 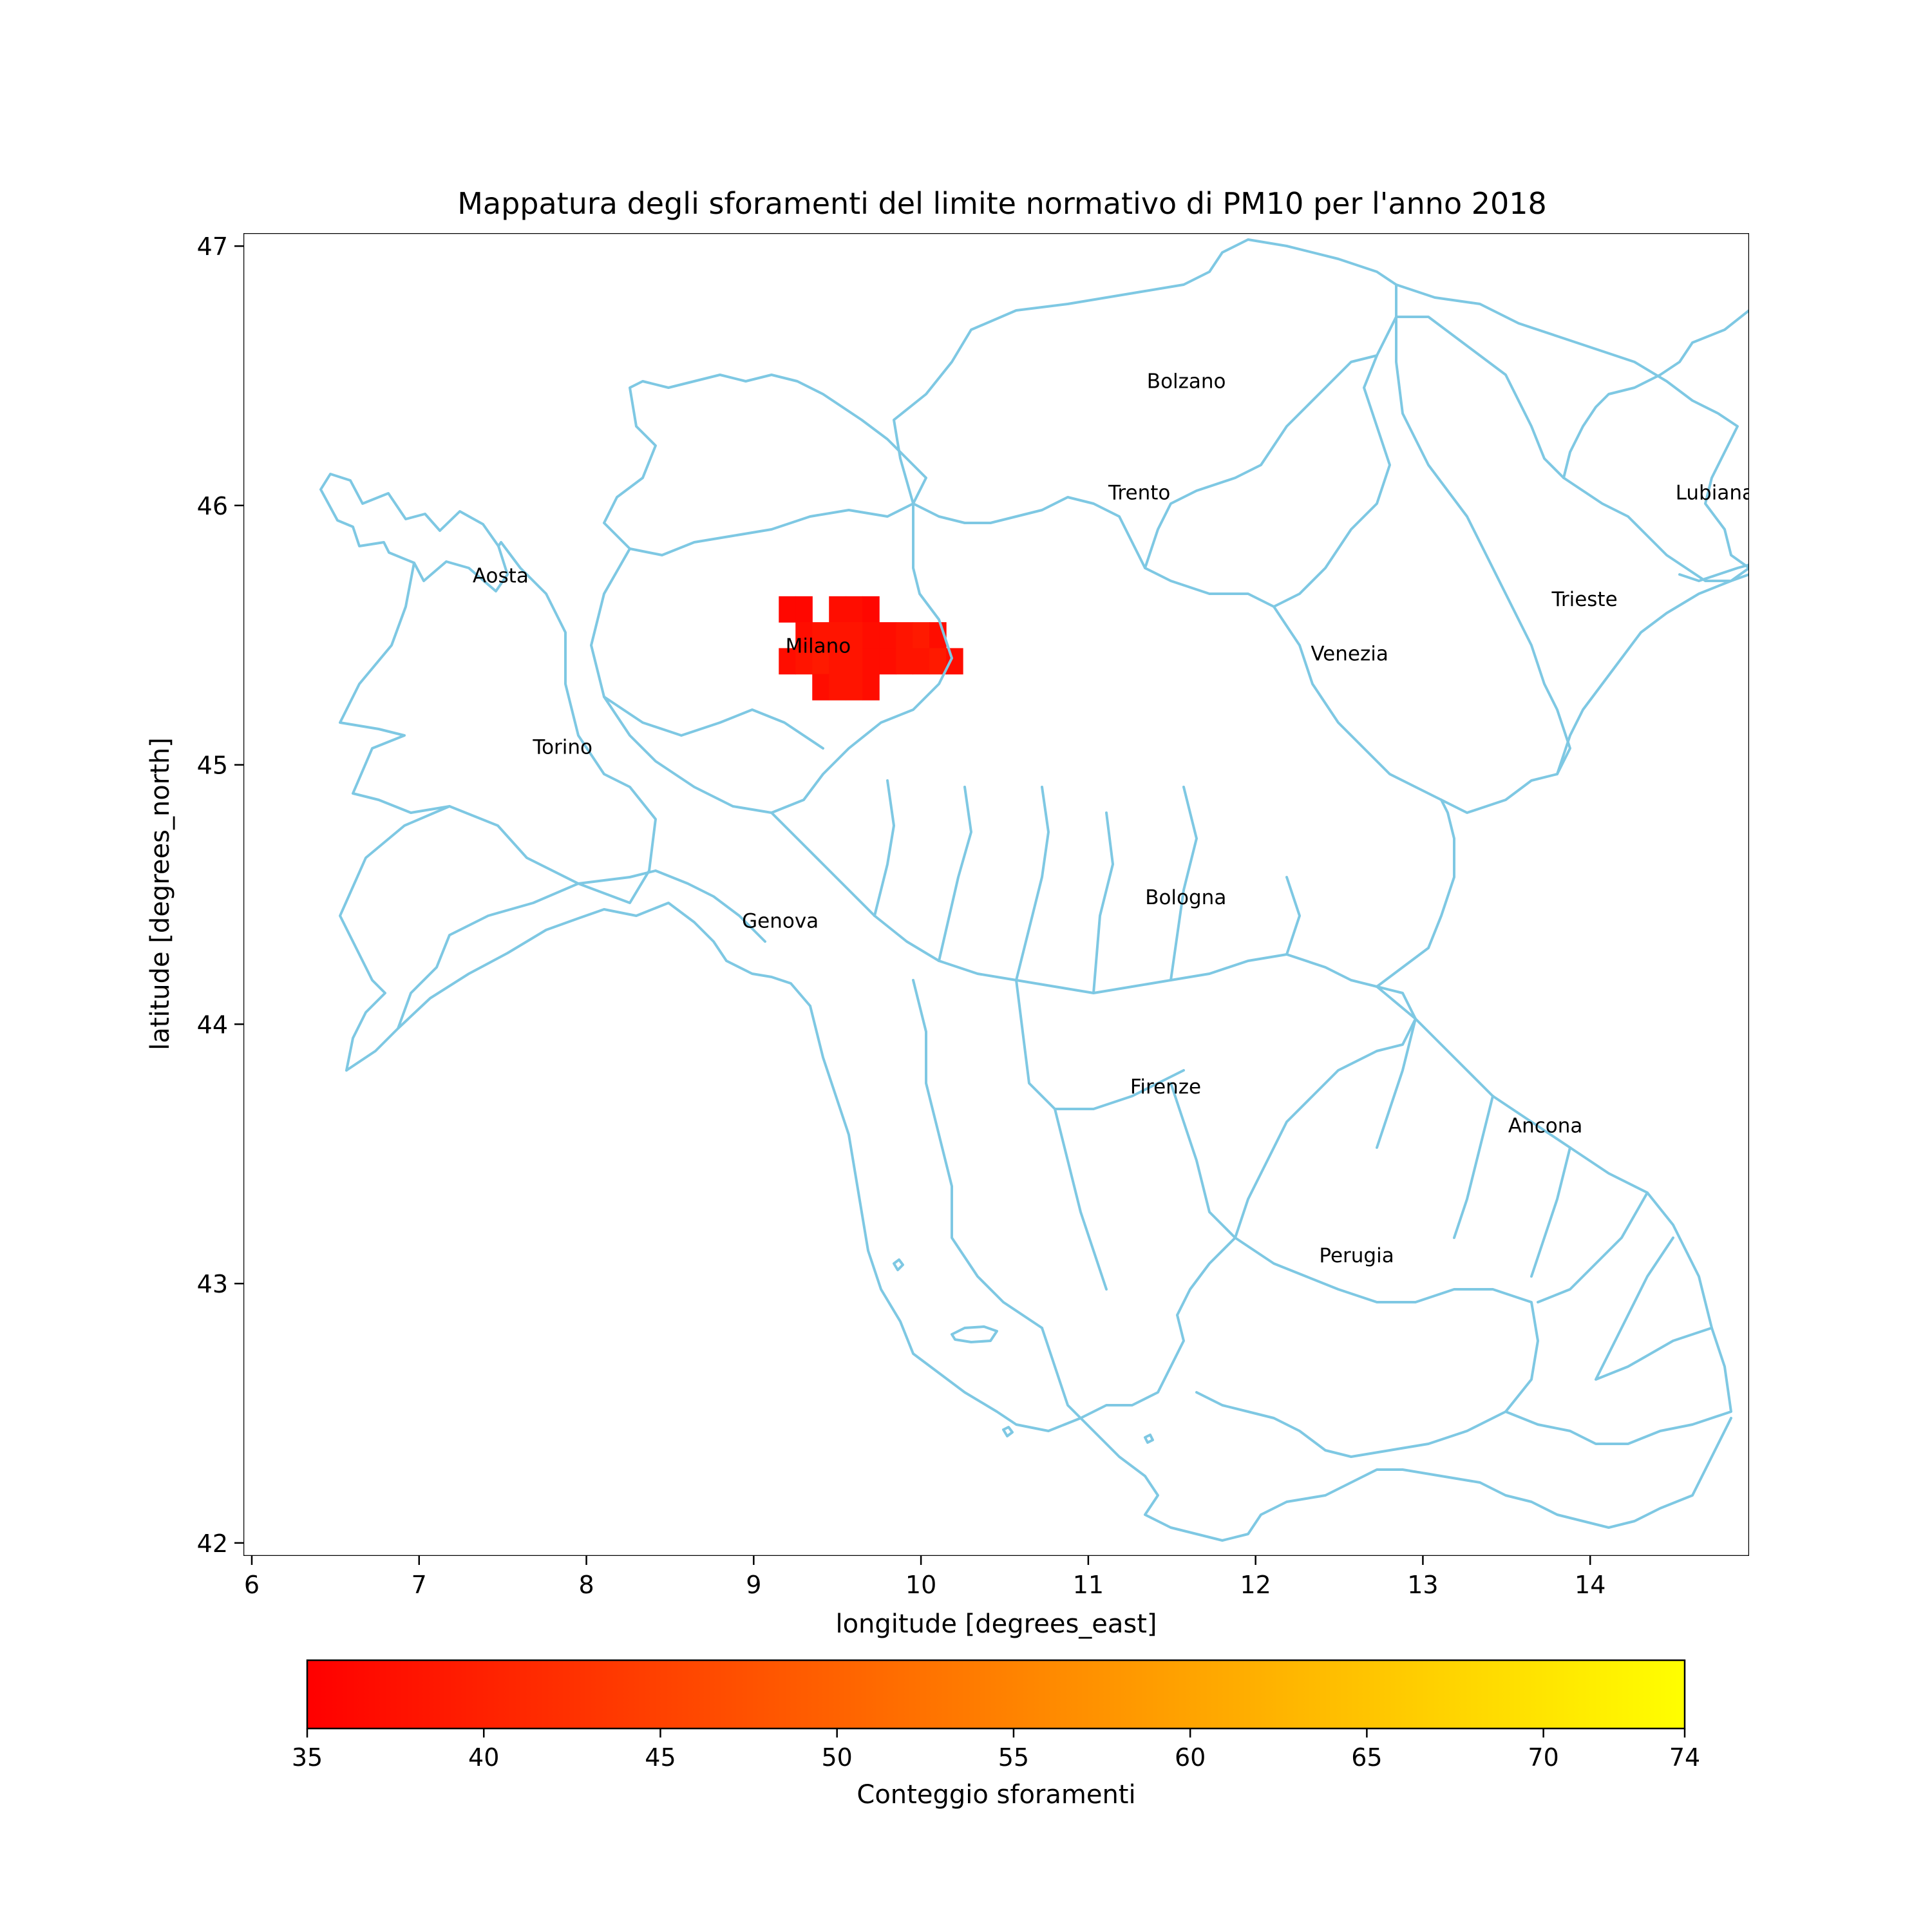 What do you see at coordinates (1684, 1758) in the screenshot?
I see `colorbar-tick-label: 74` at bounding box center [1684, 1758].